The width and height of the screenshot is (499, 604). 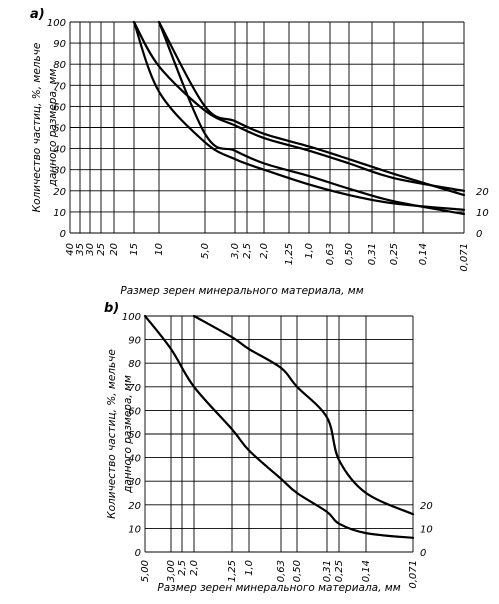 What do you see at coordinates (90, 249) in the screenshot?
I see `x-tick-label: 30` at bounding box center [90, 249].